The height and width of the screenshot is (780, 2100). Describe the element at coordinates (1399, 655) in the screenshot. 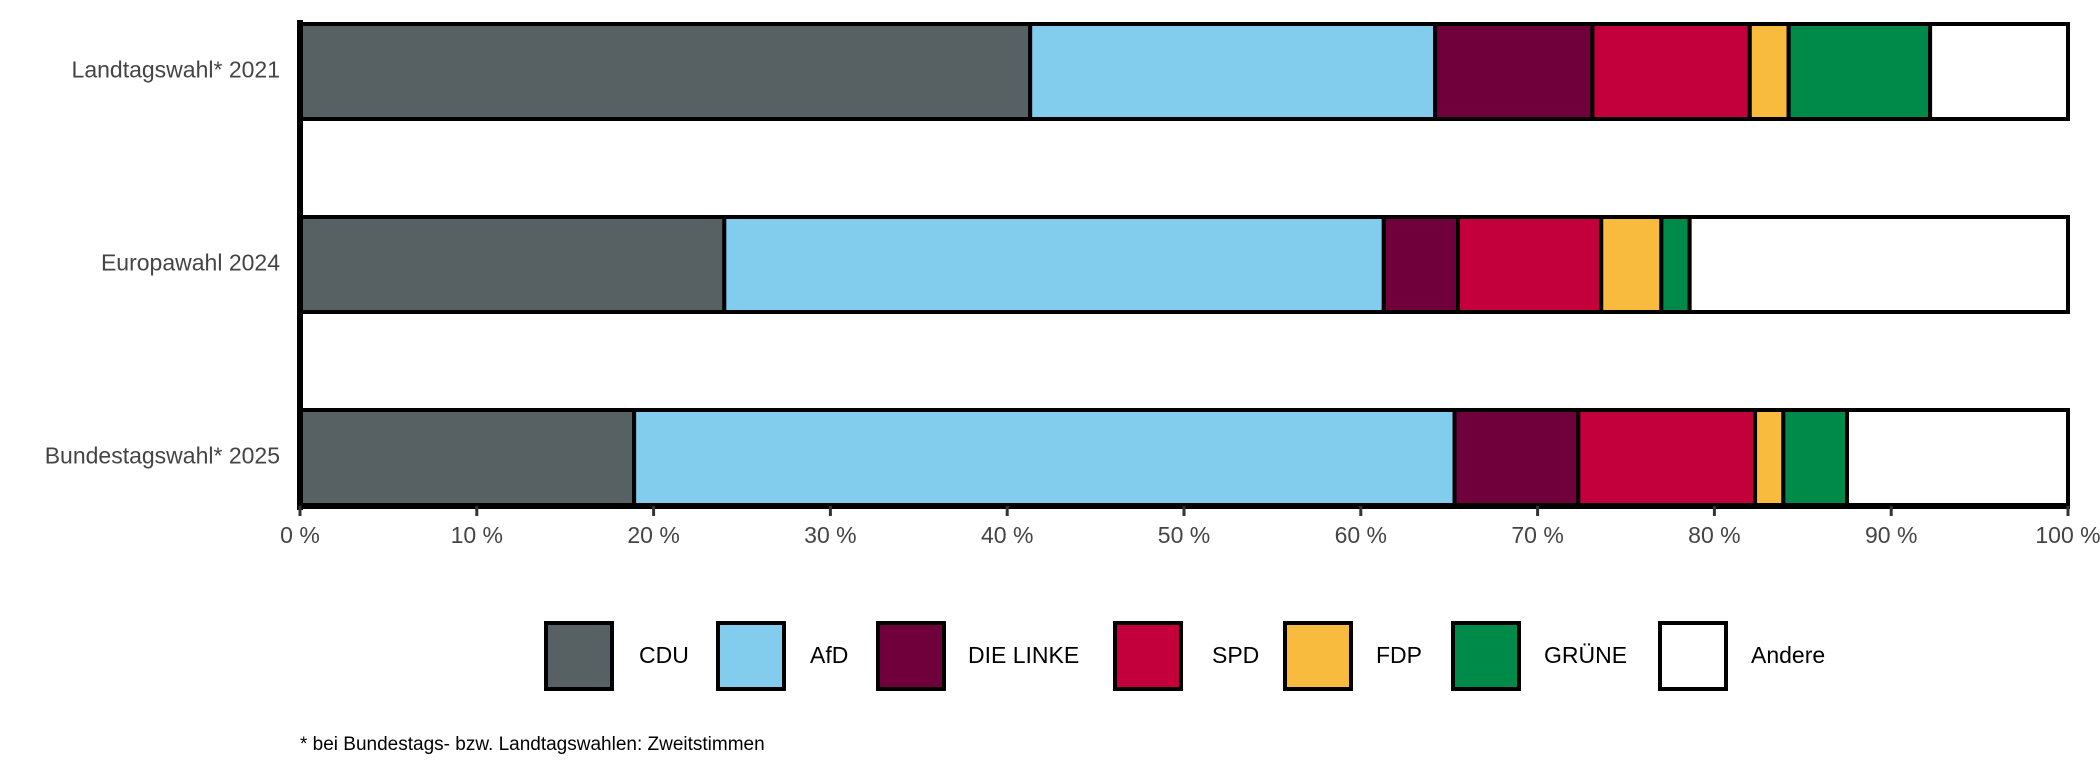

I see `legend-label: FDP` at that location.